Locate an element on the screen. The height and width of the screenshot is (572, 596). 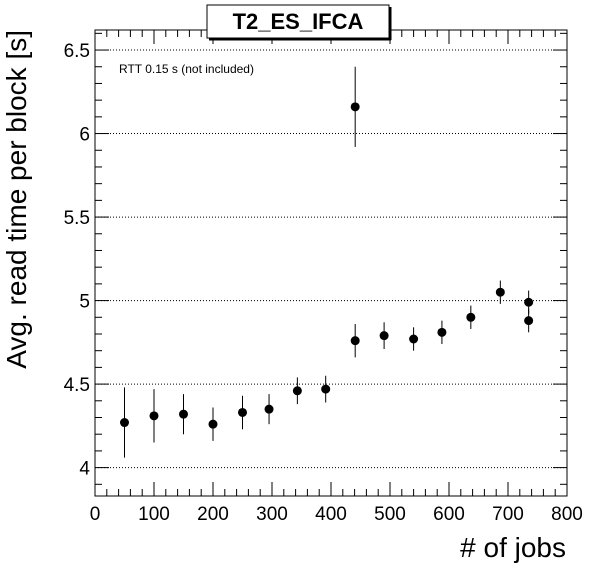
y-tick-label: 4 is located at coordinates (84, 469).